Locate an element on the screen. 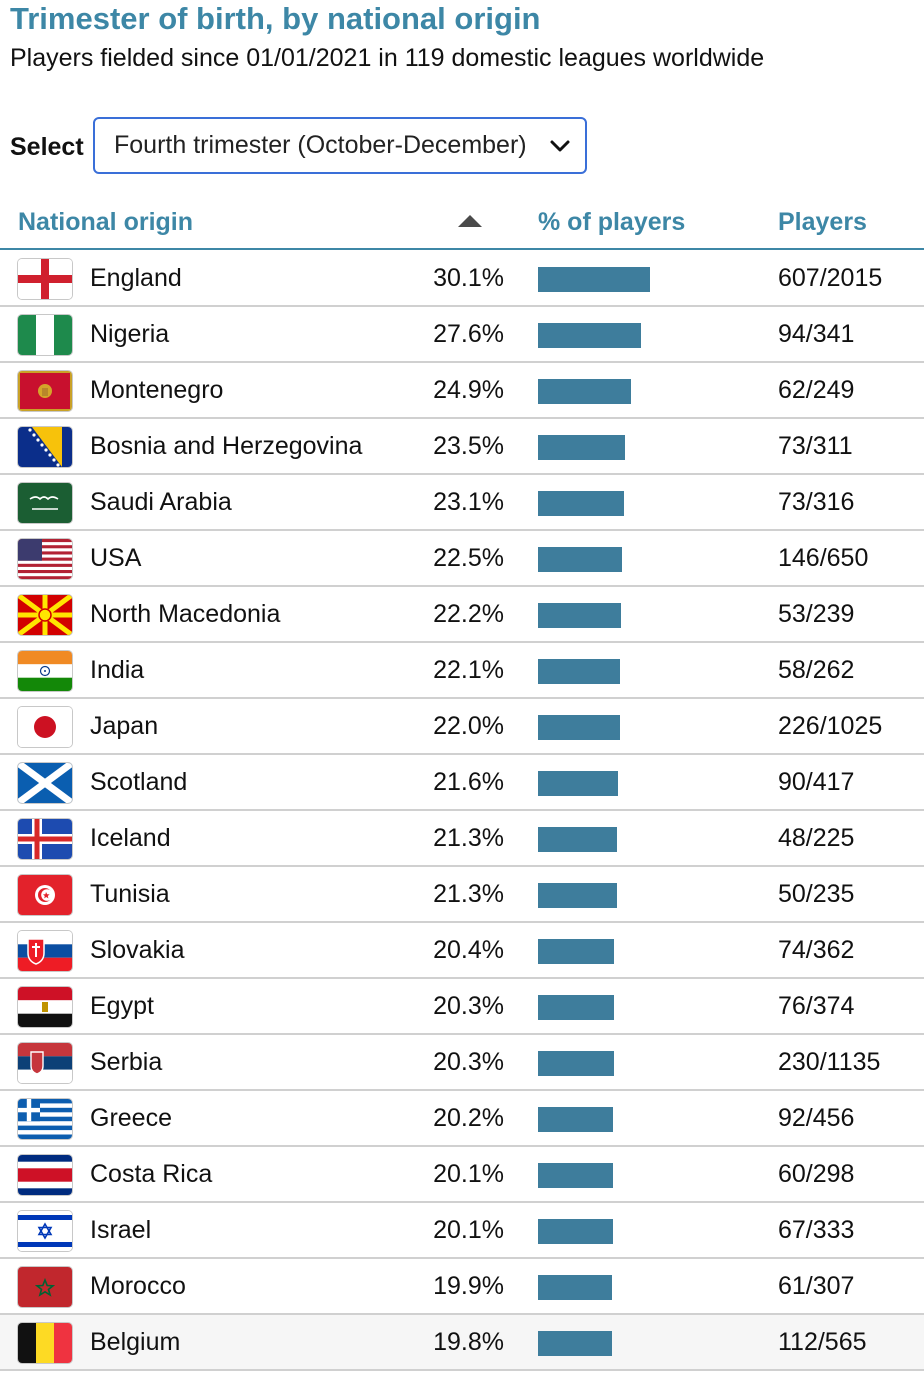  table-row: USA 22.5% 146/650 is located at coordinates (462, 559).